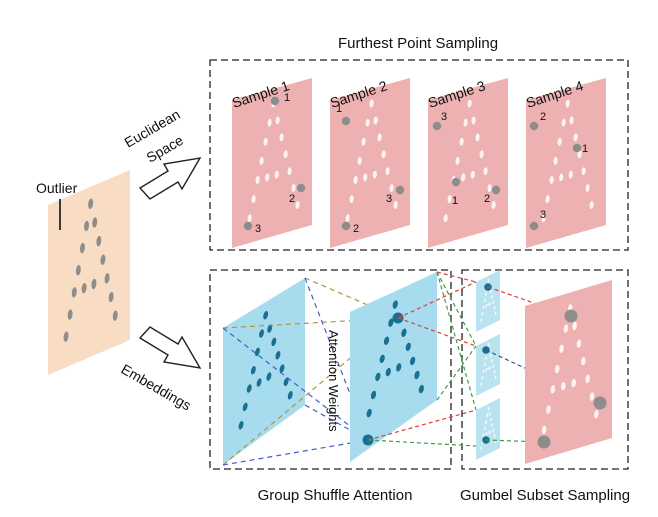 This screenshot has height=517, width=658. What do you see at coordinates (418, 43) in the screenshot?
I see `title-furthest-point-sampling: Furthest Point Sampling` at bounding box center [418, 43].